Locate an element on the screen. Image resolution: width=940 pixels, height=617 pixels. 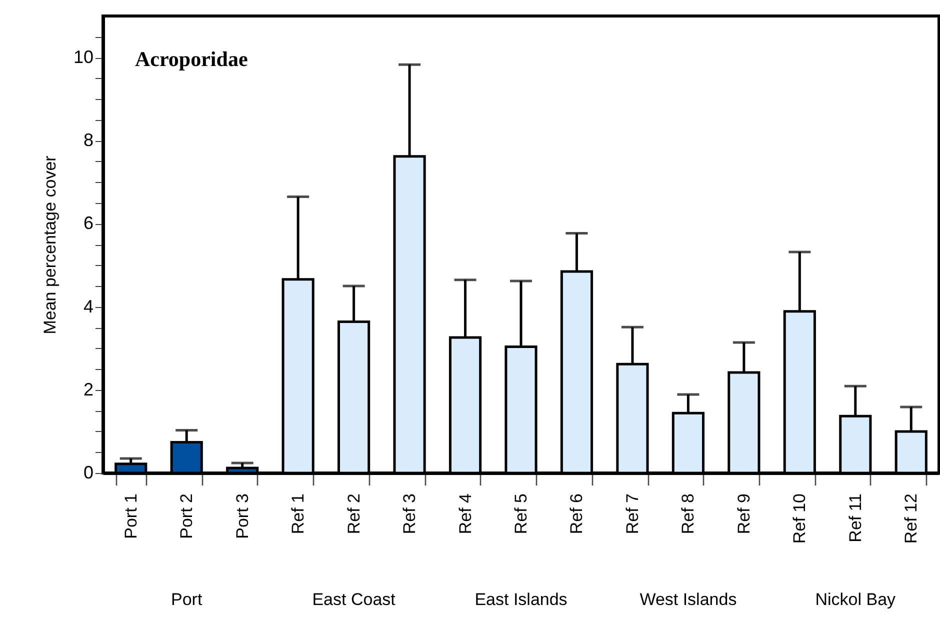
x-tick-label: Ref 5 is located at coordinates (521, 514).